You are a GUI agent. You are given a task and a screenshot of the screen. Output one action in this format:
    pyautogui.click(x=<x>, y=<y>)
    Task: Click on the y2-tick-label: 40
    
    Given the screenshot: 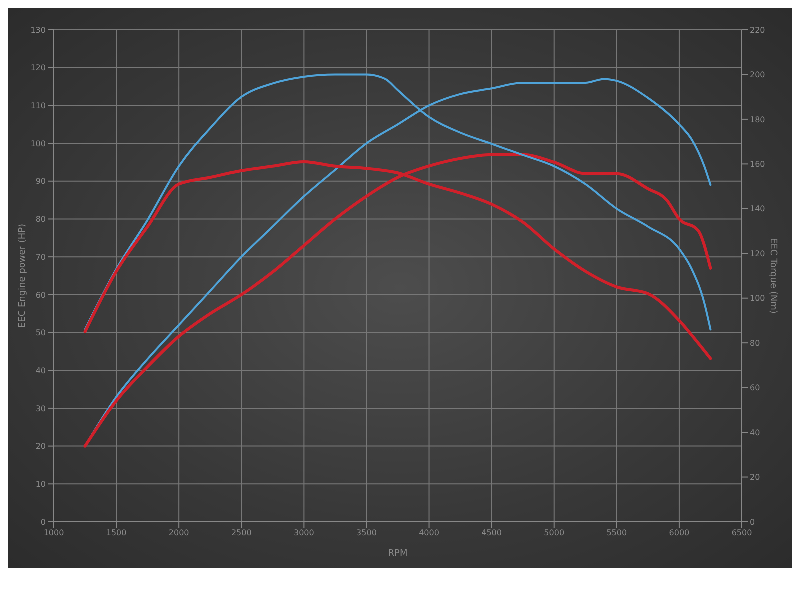 What is the action you would take?
    pyautogui.click(x=755, y=433)
    